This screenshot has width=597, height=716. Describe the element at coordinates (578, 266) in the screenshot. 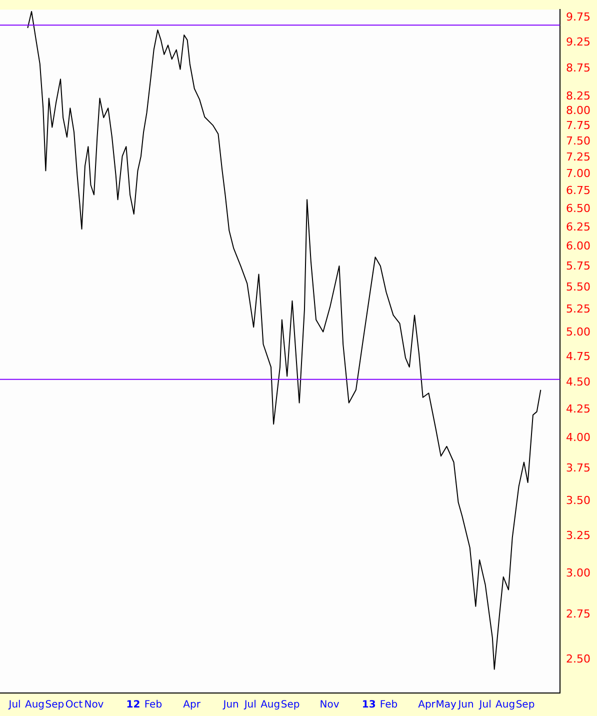

I see `y-tick-label: 5.75` at that location.